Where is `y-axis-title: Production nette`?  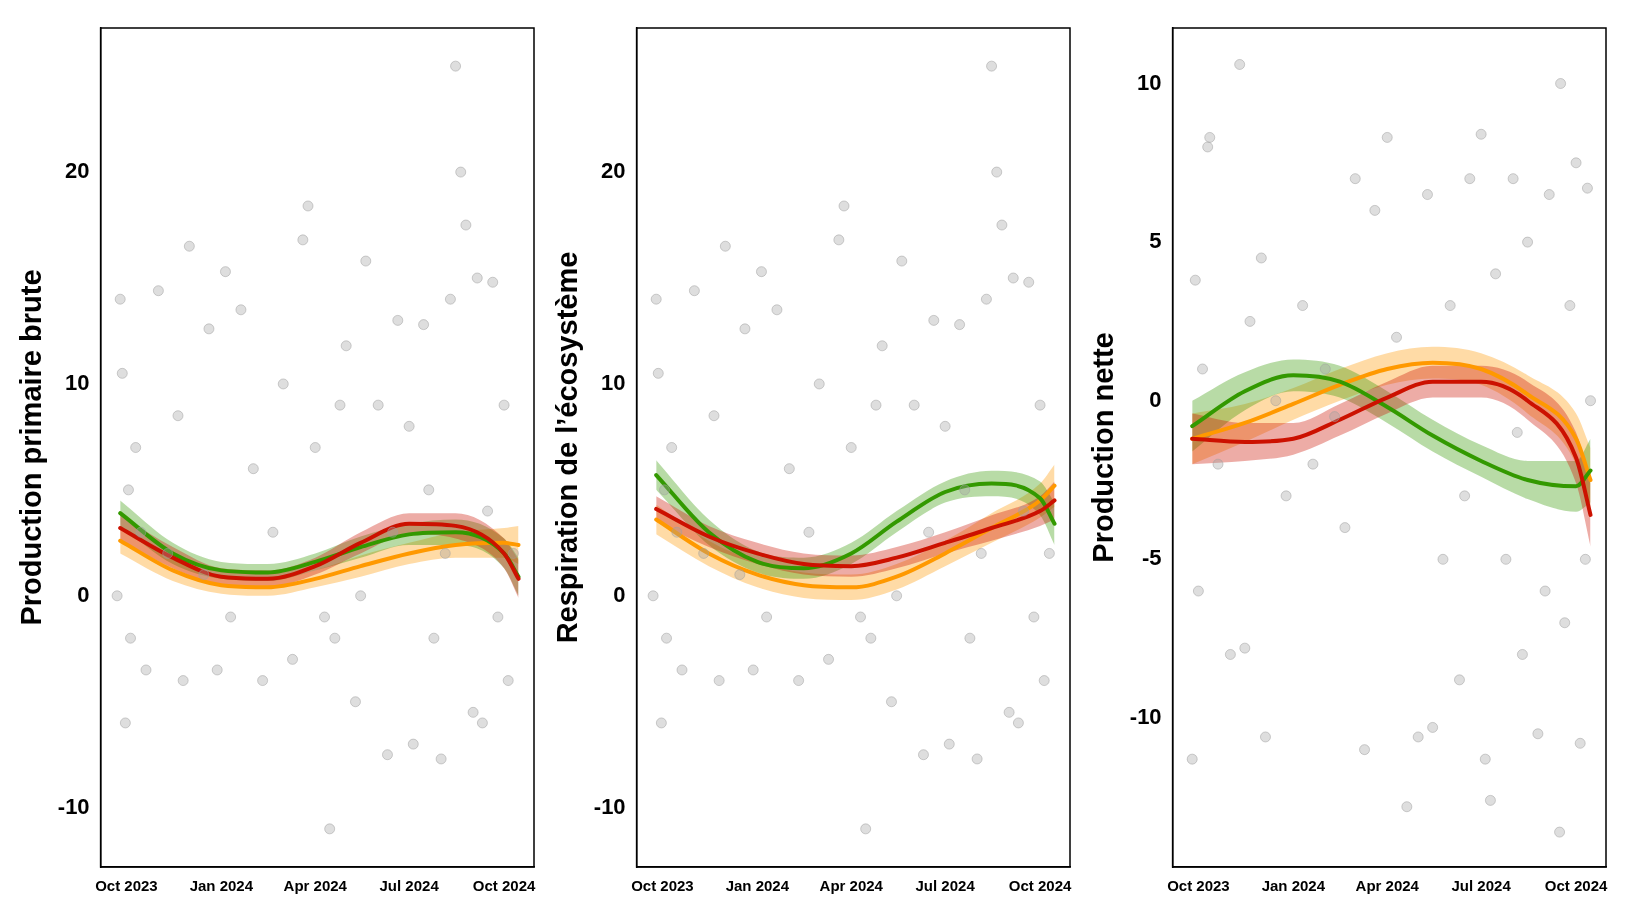
y-axis-title: Production nette is located at coordinates (1103, 447).